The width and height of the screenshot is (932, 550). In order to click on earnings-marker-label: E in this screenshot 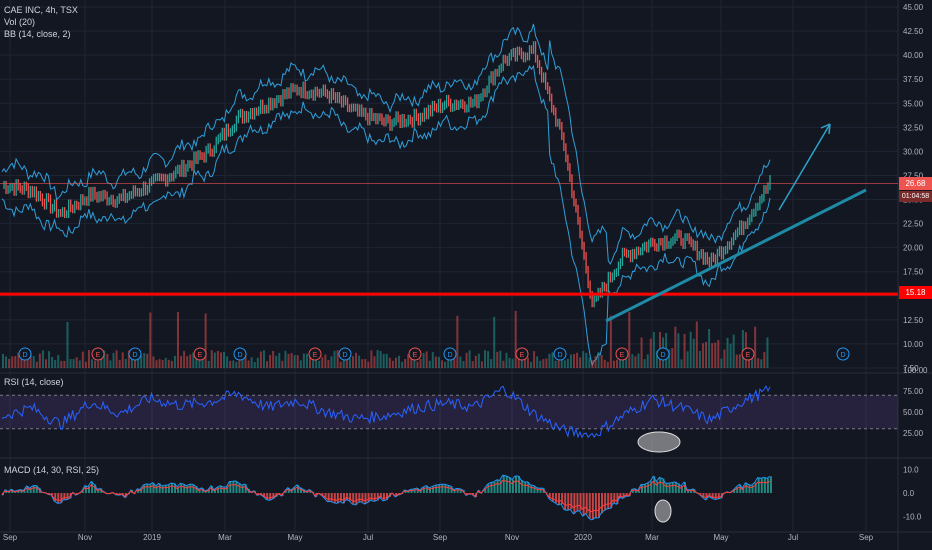, I will do `click(98, 355)`.